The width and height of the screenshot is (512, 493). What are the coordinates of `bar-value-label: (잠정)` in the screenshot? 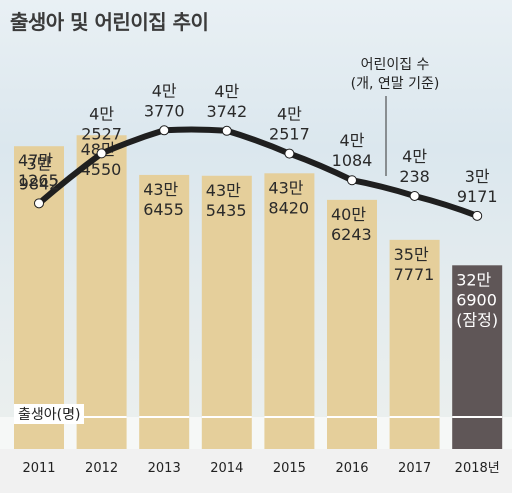 It's located at (477, 319).